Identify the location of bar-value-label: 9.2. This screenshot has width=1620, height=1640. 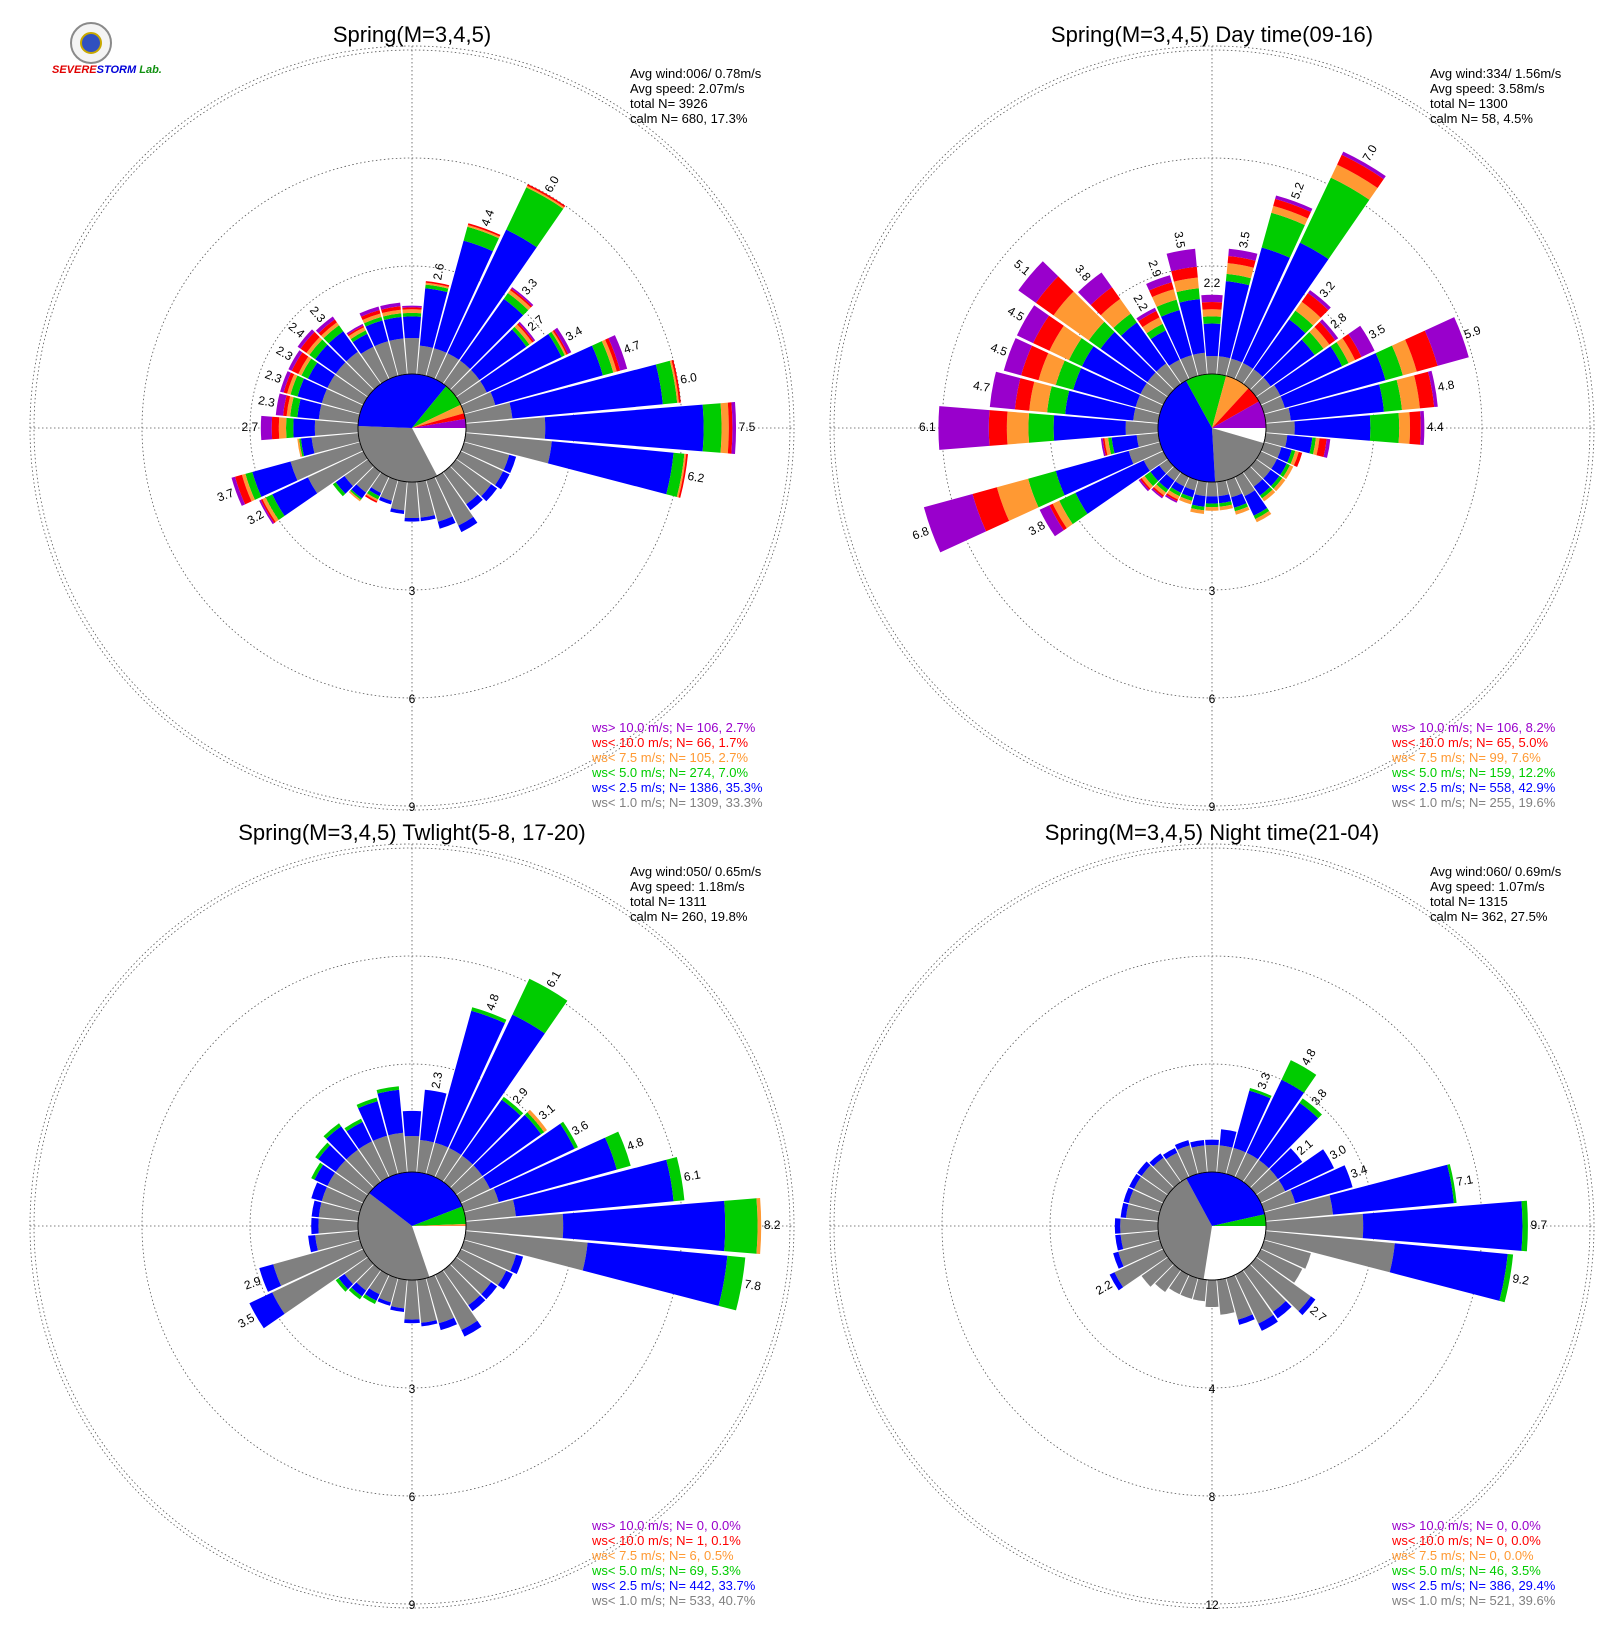
(1520, 1279).